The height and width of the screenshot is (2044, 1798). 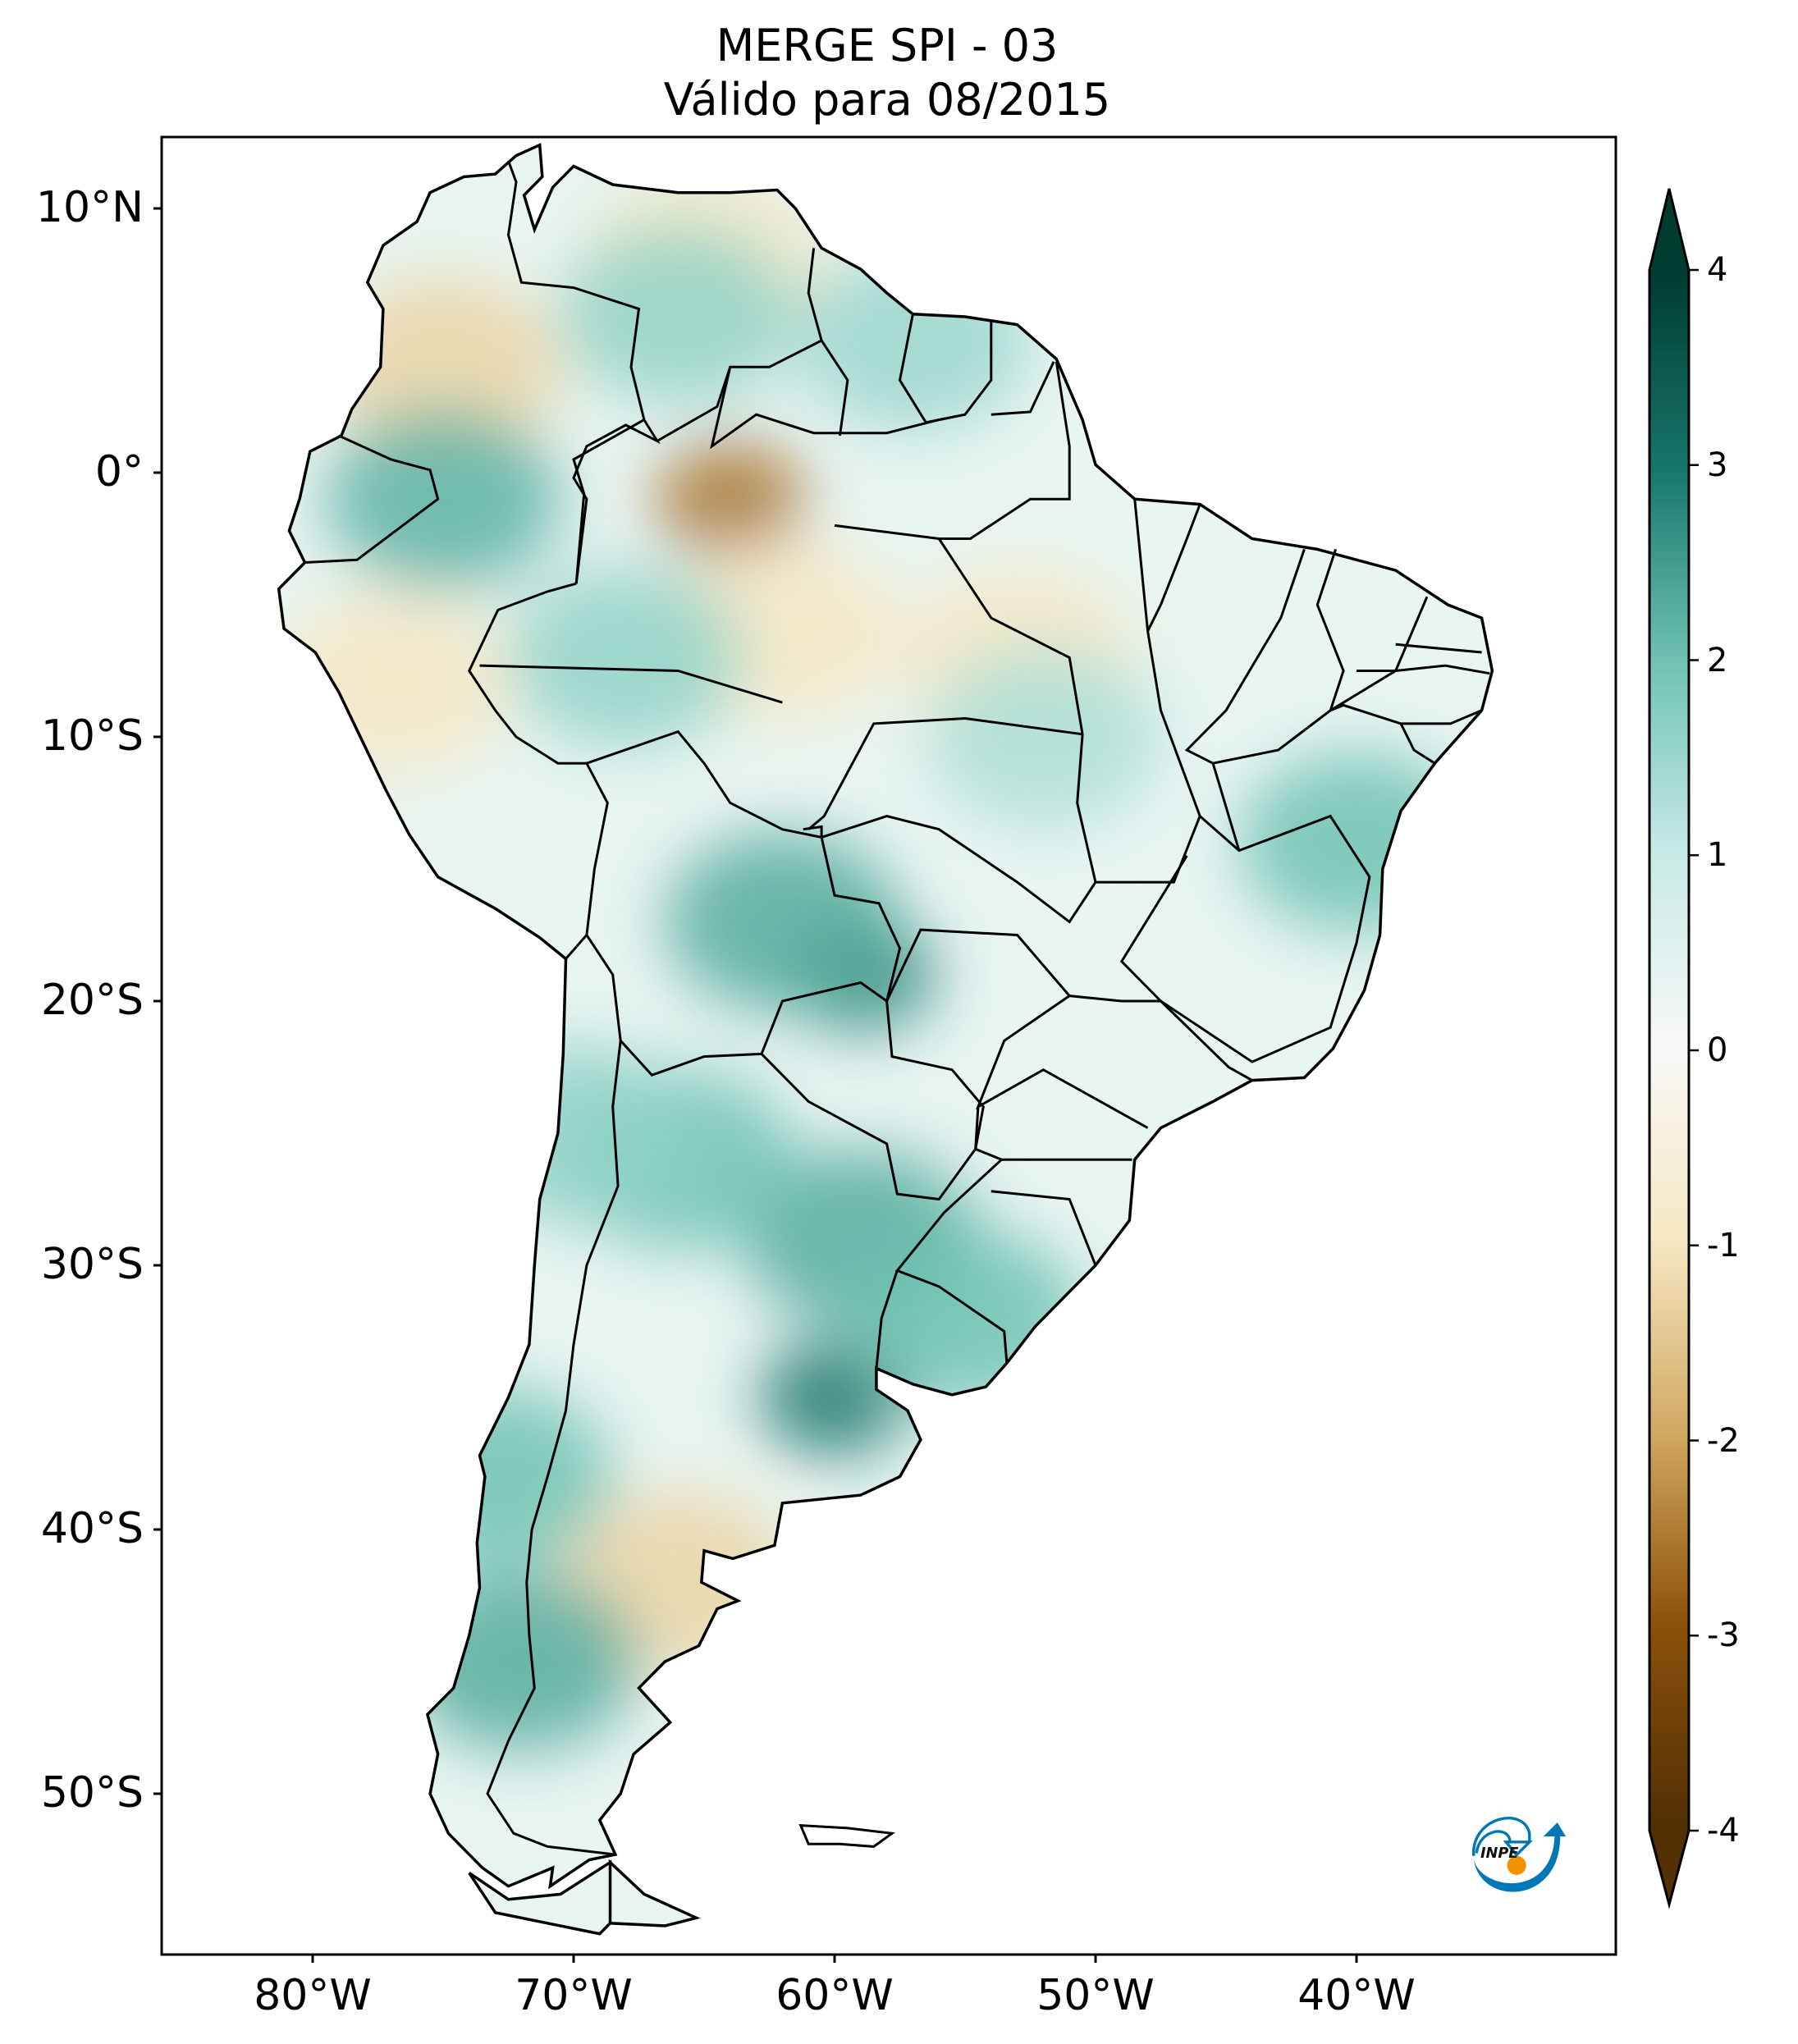 What do you see at coordinates (1723, 1245) in the screenshot?
I see `colorbar-tick-label: -1` at bounding box center [1723, 1245].